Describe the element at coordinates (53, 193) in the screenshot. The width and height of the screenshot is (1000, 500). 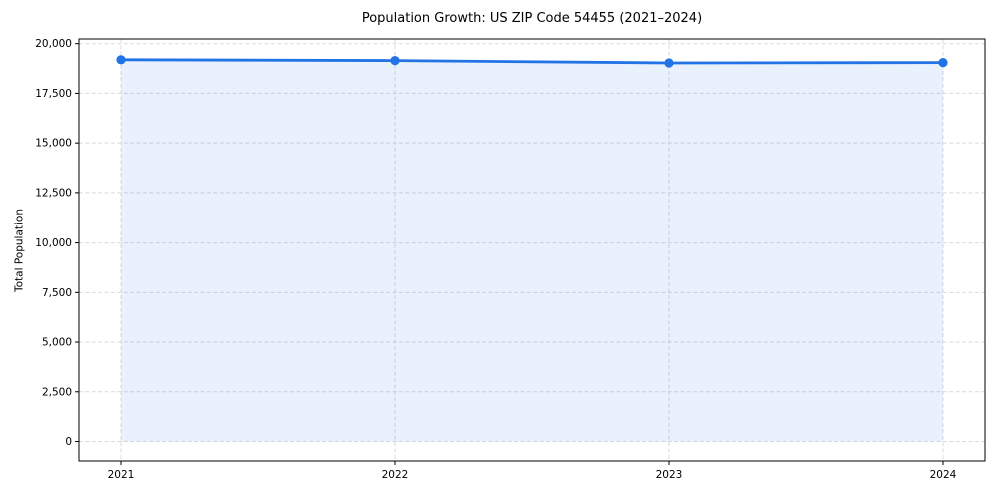
I see `y-tick-label: 12,500` at that location.